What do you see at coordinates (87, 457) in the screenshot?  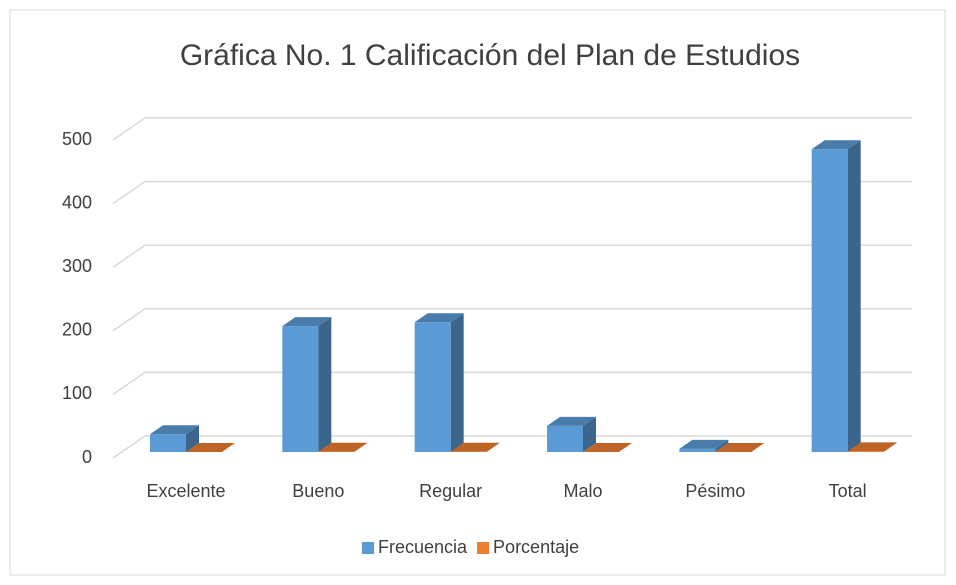 I see `y-tick-label: 0` at bounding box center [87, 457].